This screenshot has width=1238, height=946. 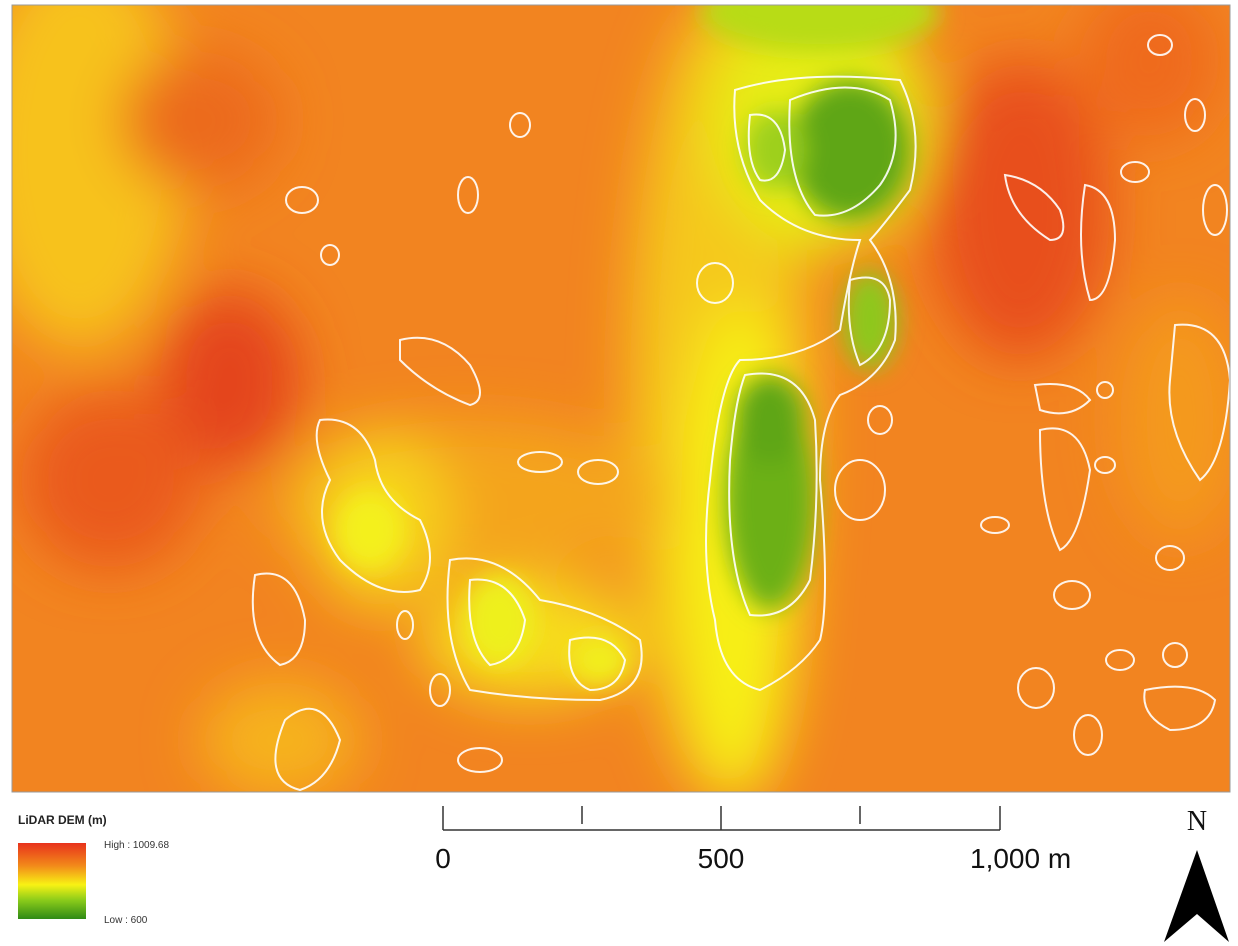 What do you see at coordinates (52, 881) in the screenshot?
I see `legend-color-ramp` at bounding box center [52, 881].